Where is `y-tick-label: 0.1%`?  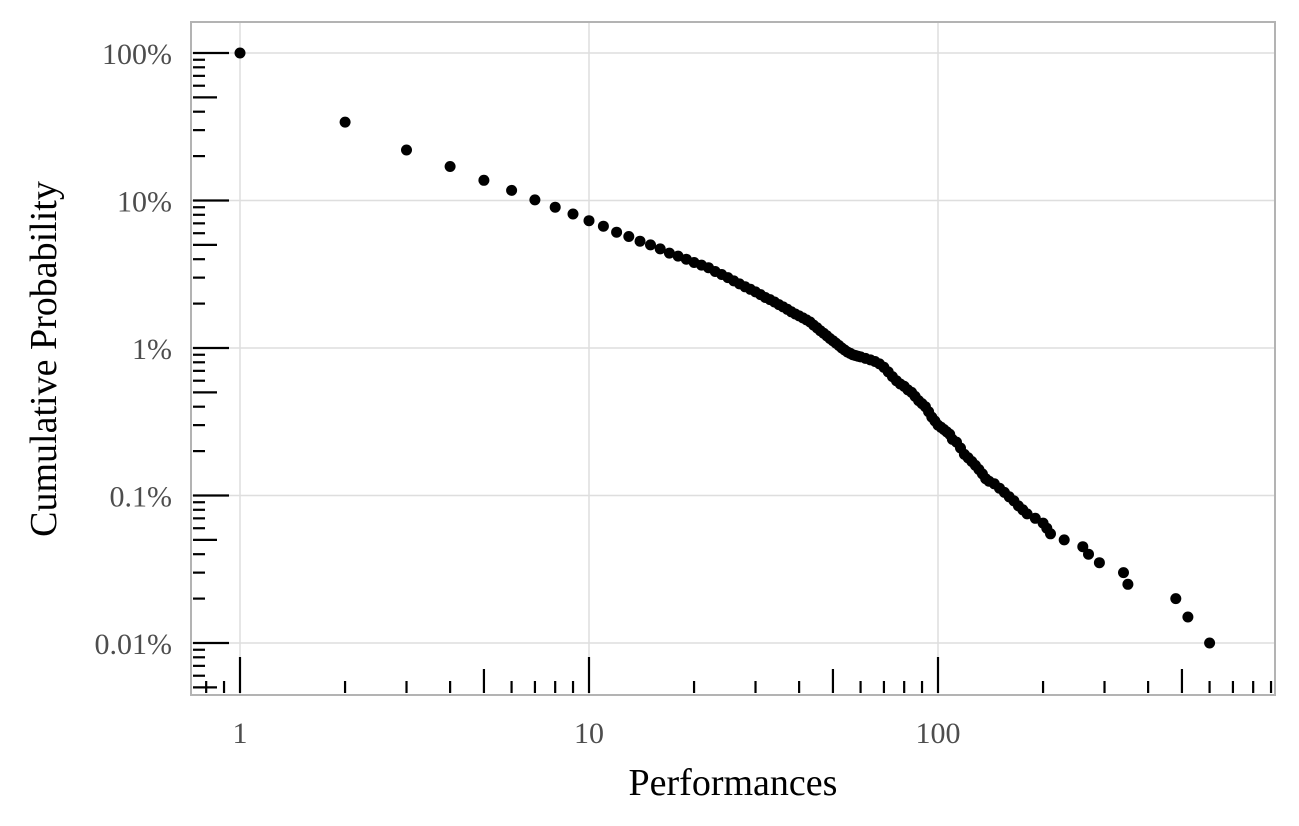 y-tick-label: 0.1% is located at coordinates (141, 497).